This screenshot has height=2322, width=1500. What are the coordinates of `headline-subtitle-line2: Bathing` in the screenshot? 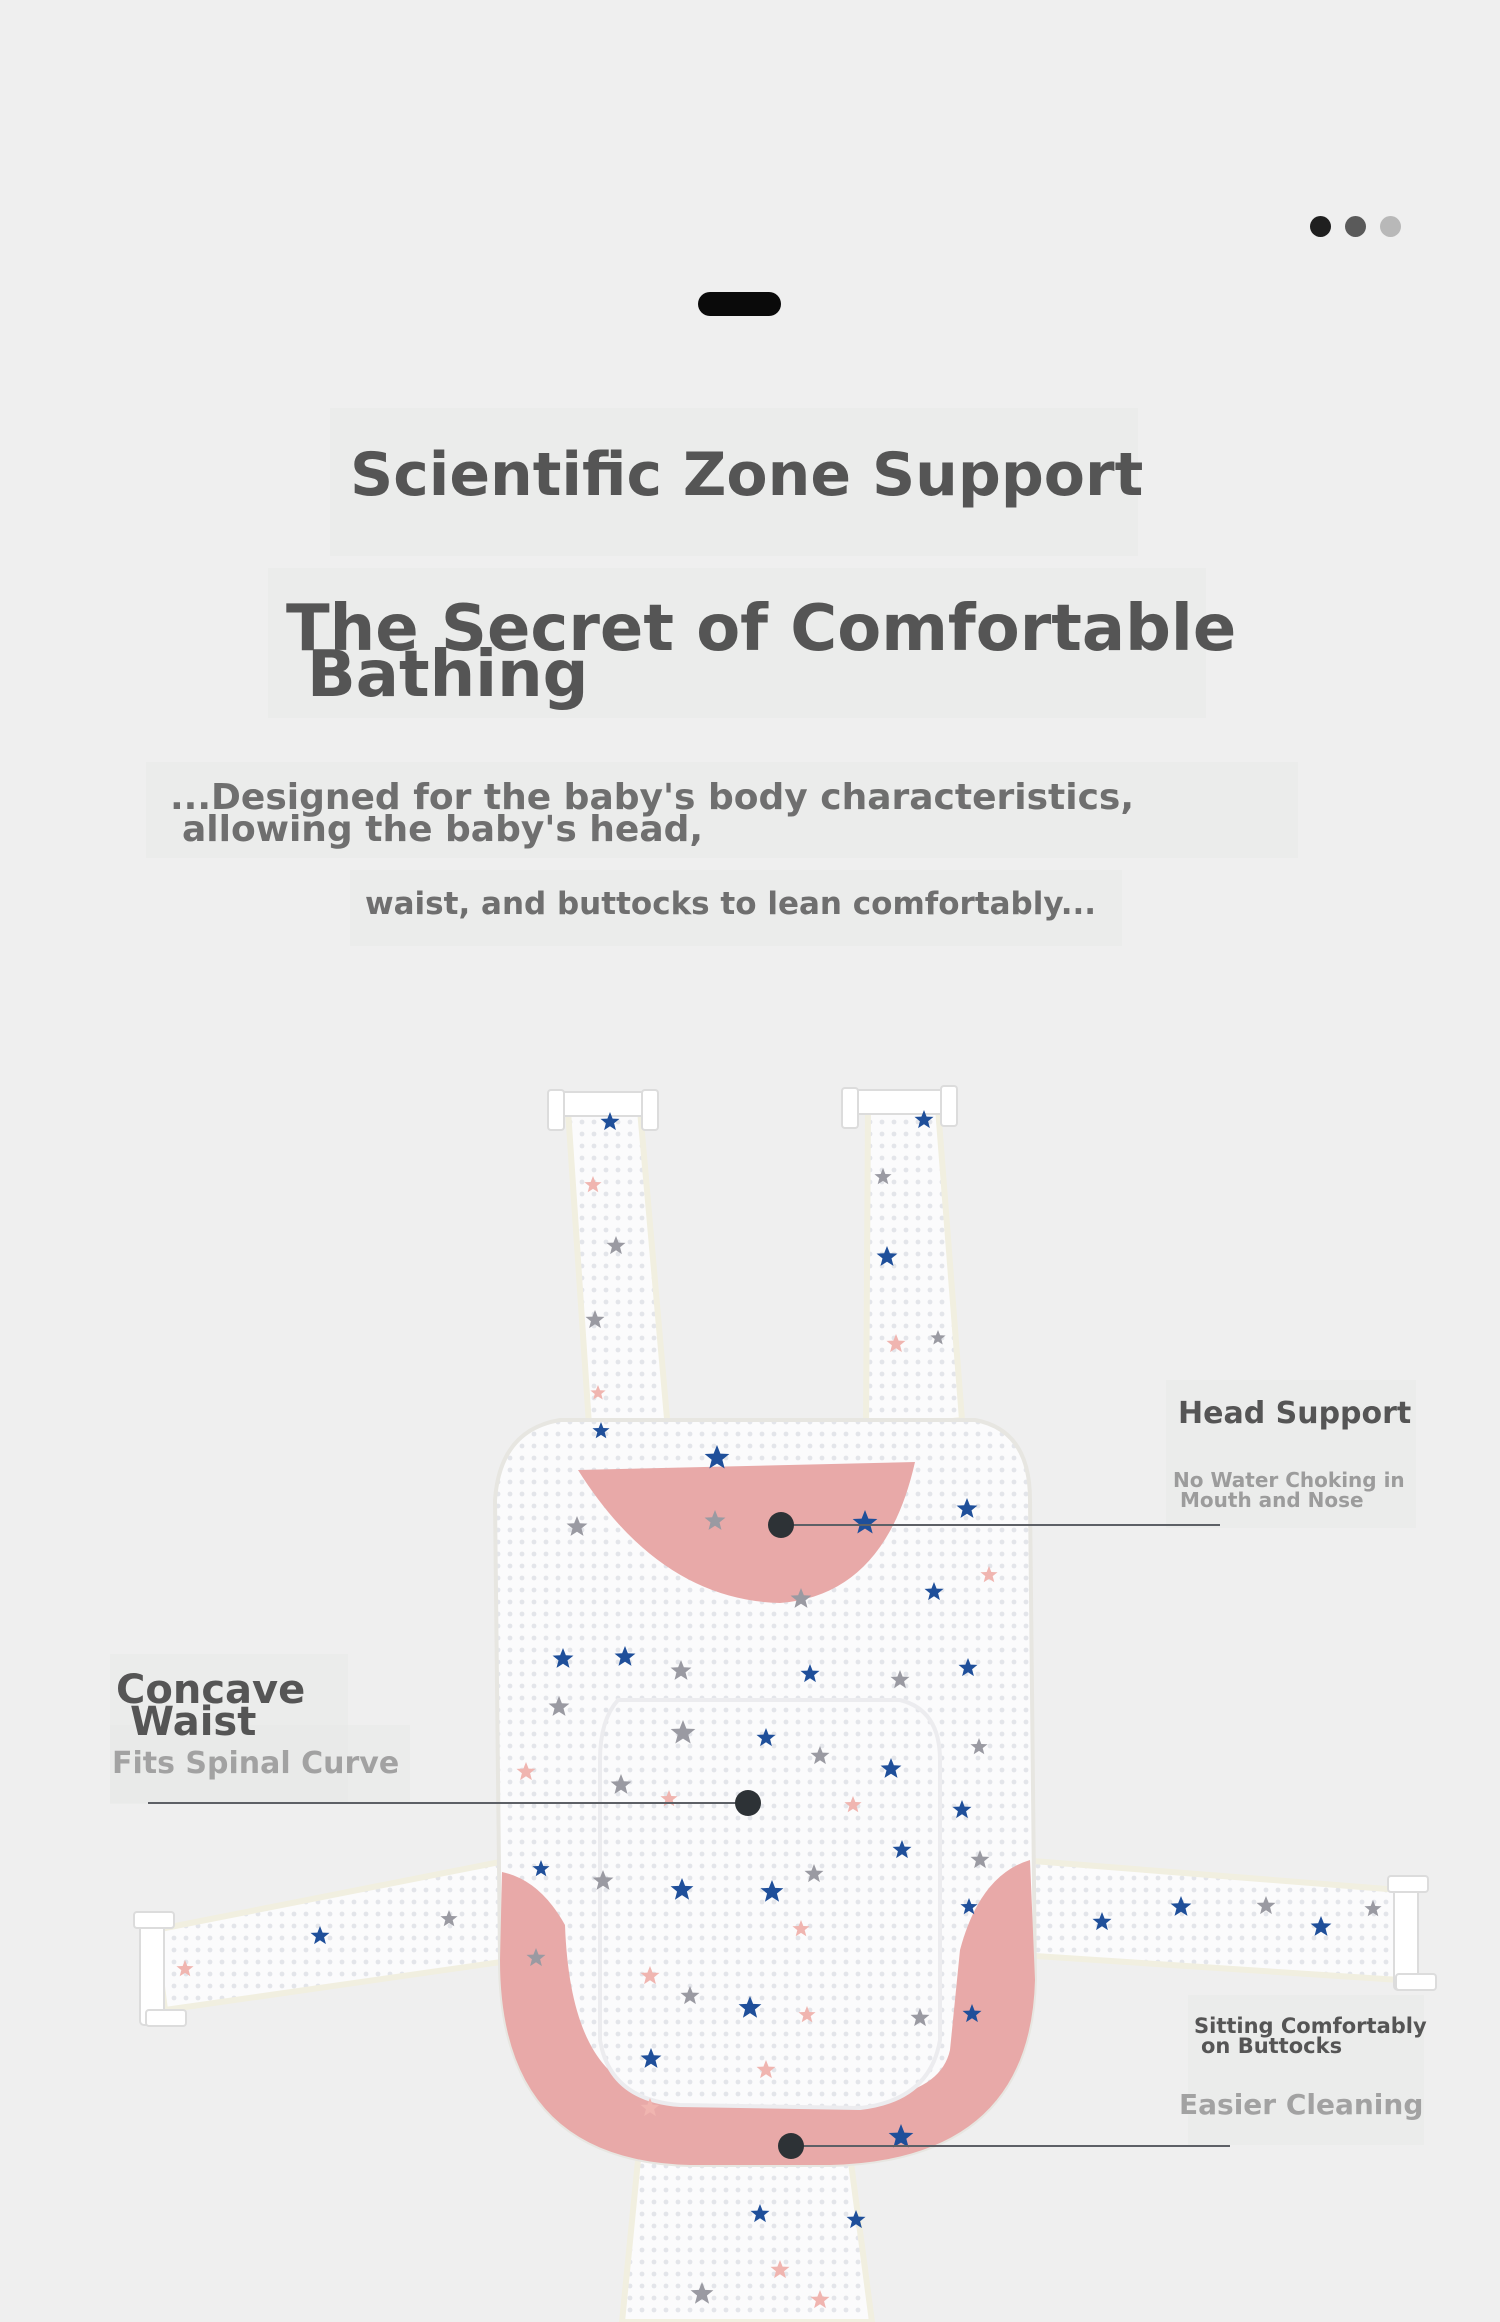 It's located at (448, 675).